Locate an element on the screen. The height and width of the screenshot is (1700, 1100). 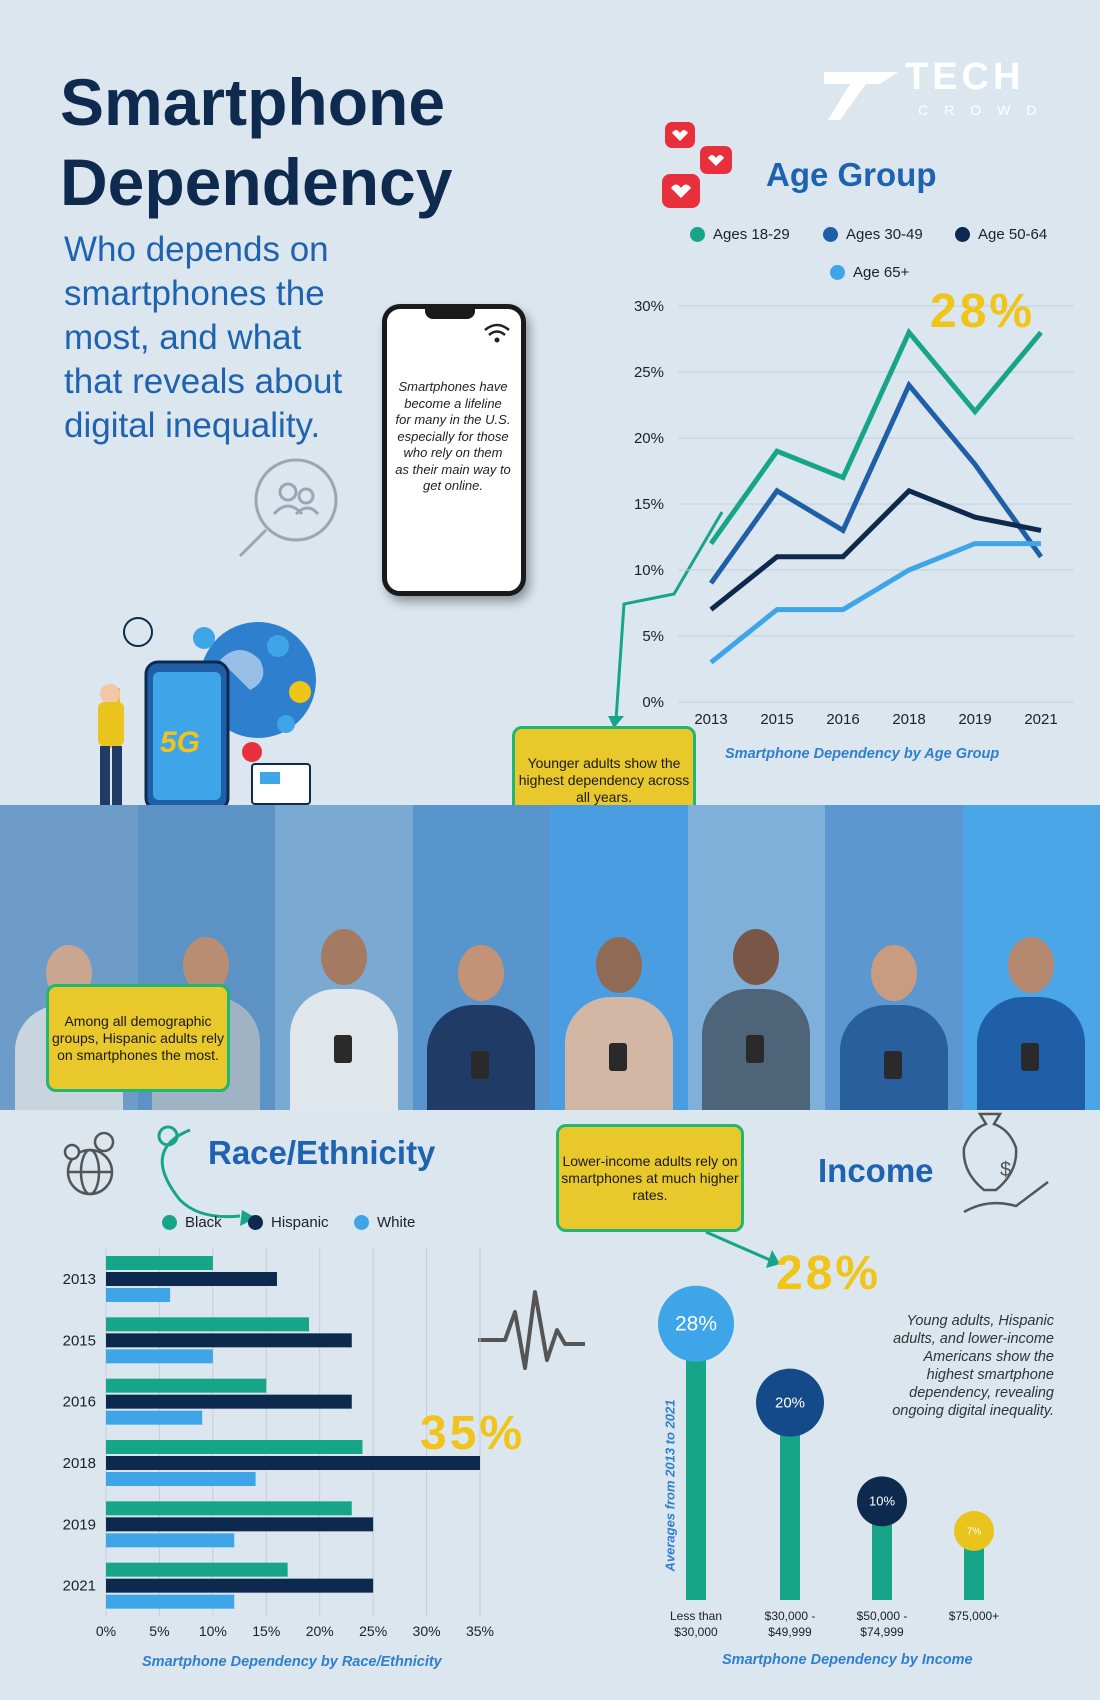
y-tick-label: 0% is located at coordinates (653, 702).